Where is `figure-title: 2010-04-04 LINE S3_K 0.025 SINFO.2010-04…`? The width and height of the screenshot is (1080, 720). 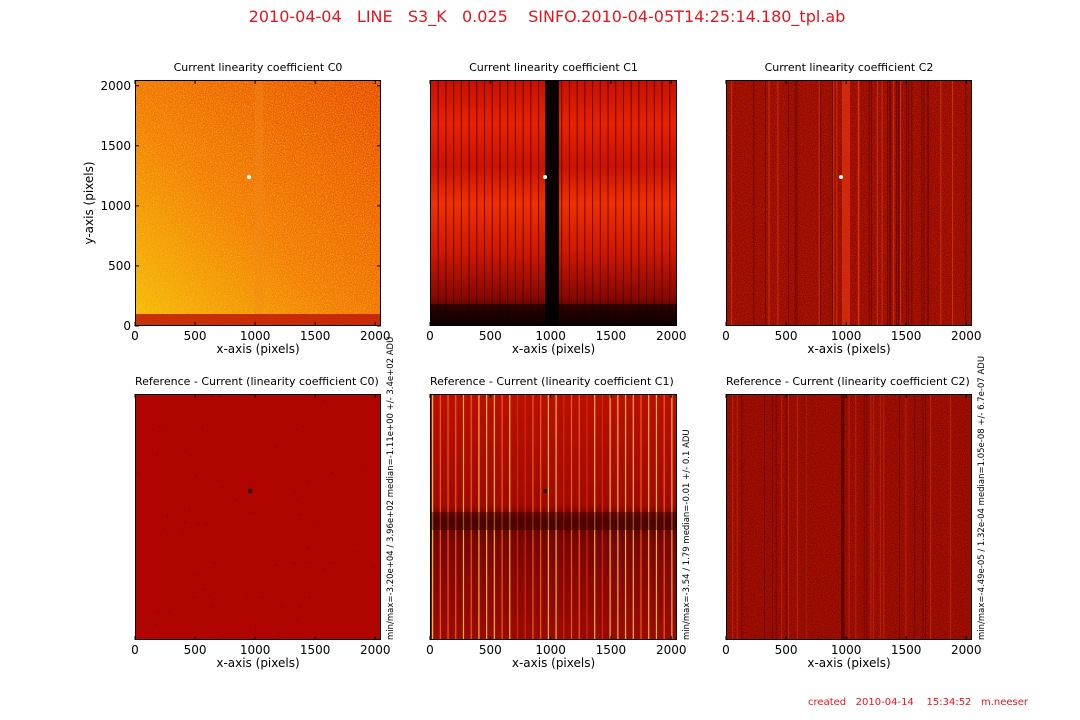
figure-title: 2010-04-04 LINE S3_K 0.025 SINFO.2010-04… is located at coordinates (547, 17).